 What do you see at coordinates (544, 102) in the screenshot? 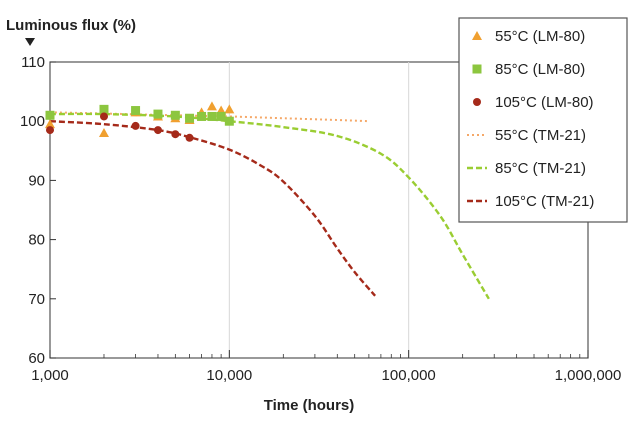
I see `legend-label: 105°C (LM-80)` at bounding box center [544, 102].